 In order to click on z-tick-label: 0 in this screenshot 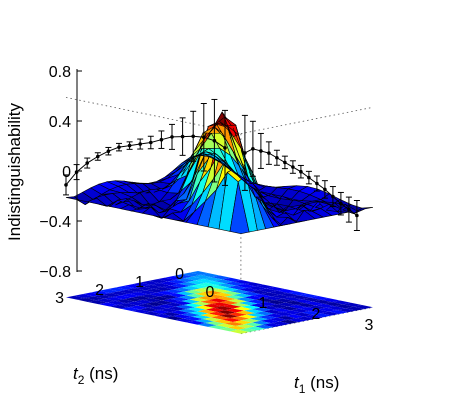, I will do `click(66, 172)`.